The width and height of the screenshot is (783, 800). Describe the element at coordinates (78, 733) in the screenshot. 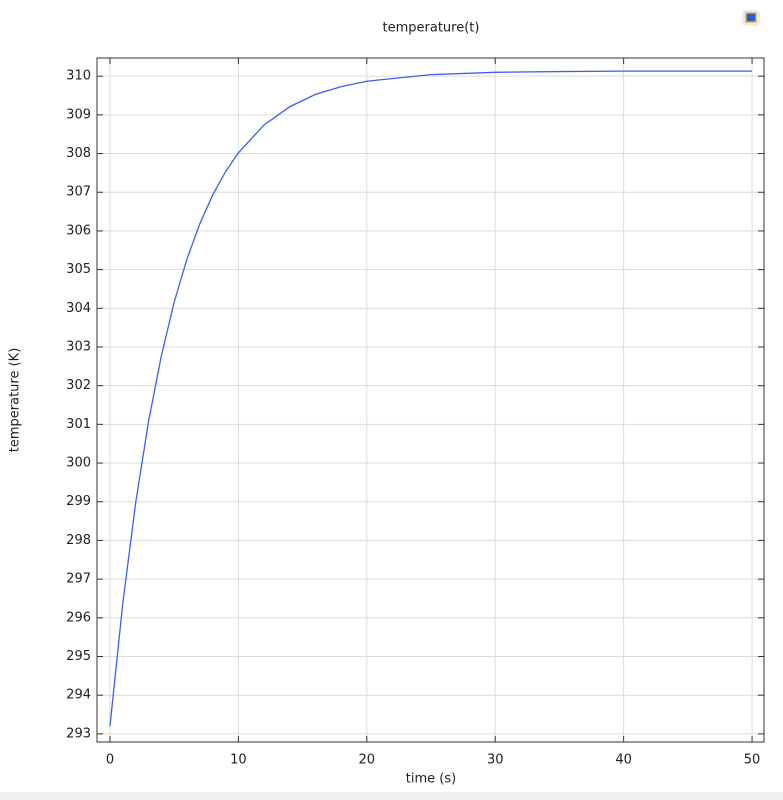

I see `y-tick-label: 293` at that location.